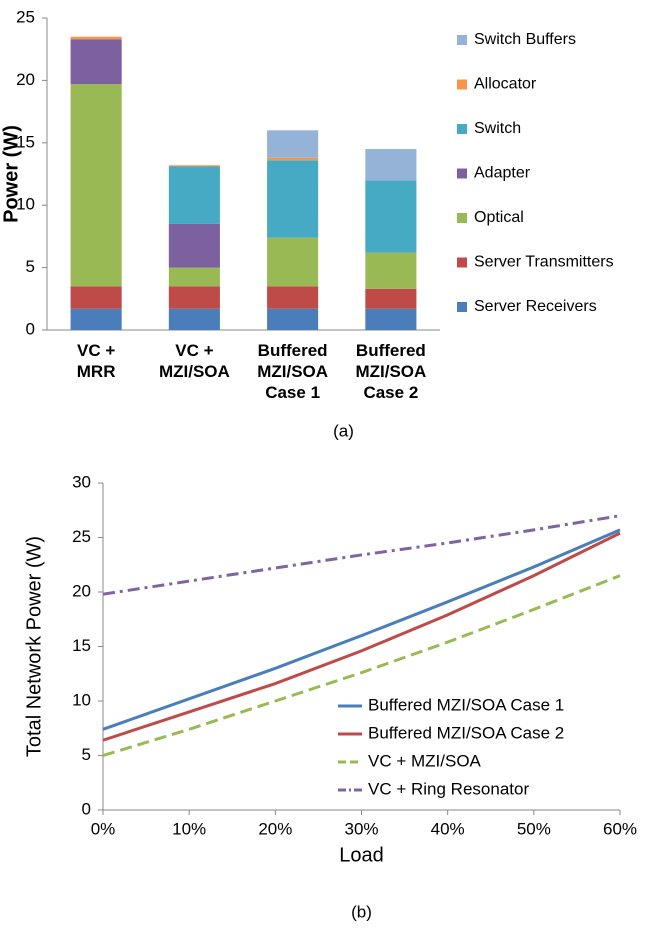  What do you see at coordinates (194, 361) in the screenshot?
I see `x-tick-label: VC + MZI/SOA` at bounding box center [194, 361].